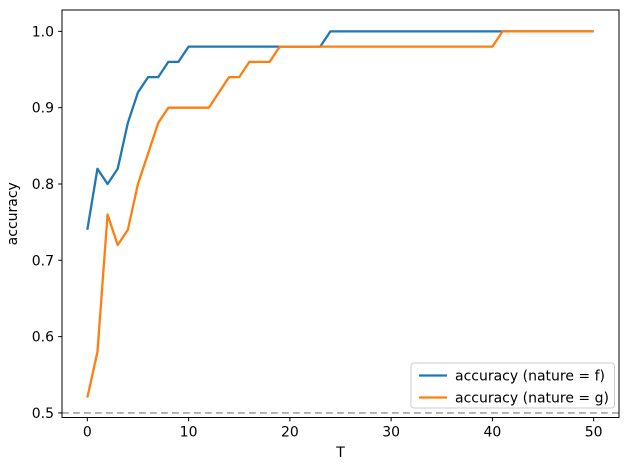 Image resolution: width=630 pixels, height=470 pixels. Describe the element at coordinates (43, 261) in the screenshot. I see `y-tick-label: 0.7` at that location.